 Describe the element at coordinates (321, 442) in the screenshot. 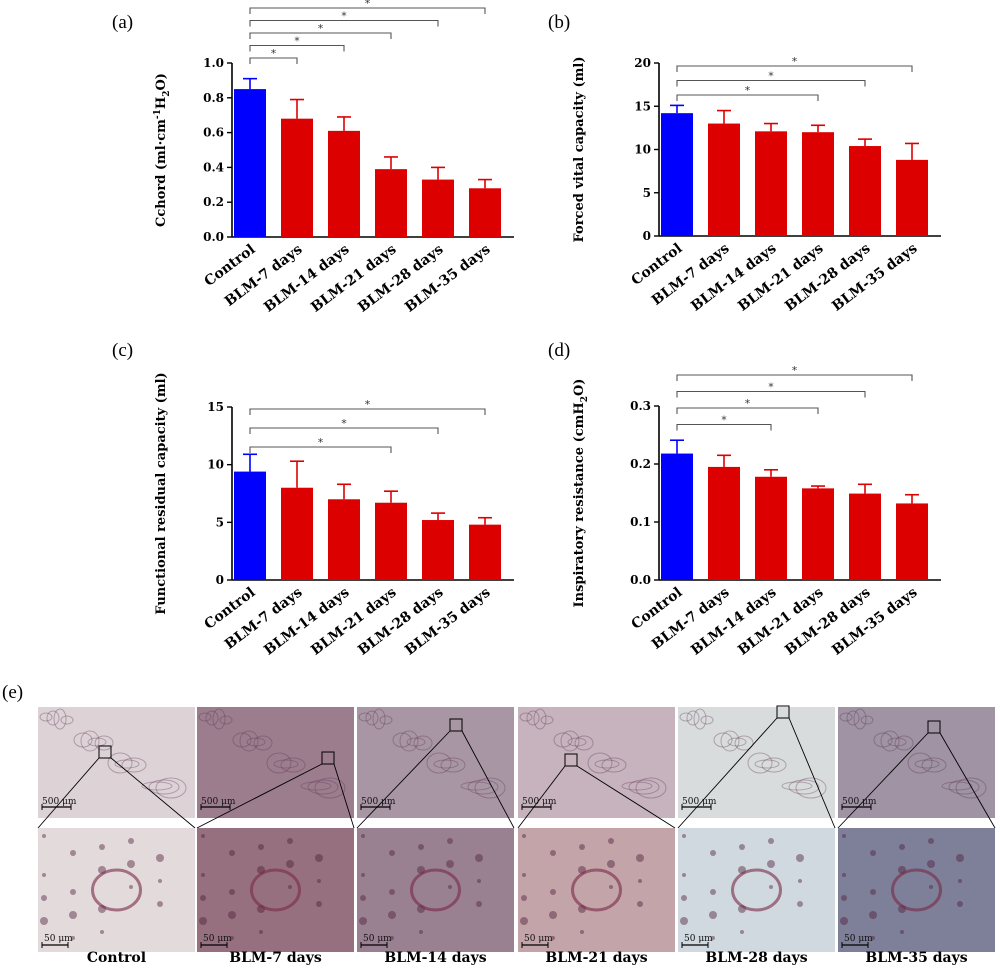

I see `significance-star-0: *` at that location.